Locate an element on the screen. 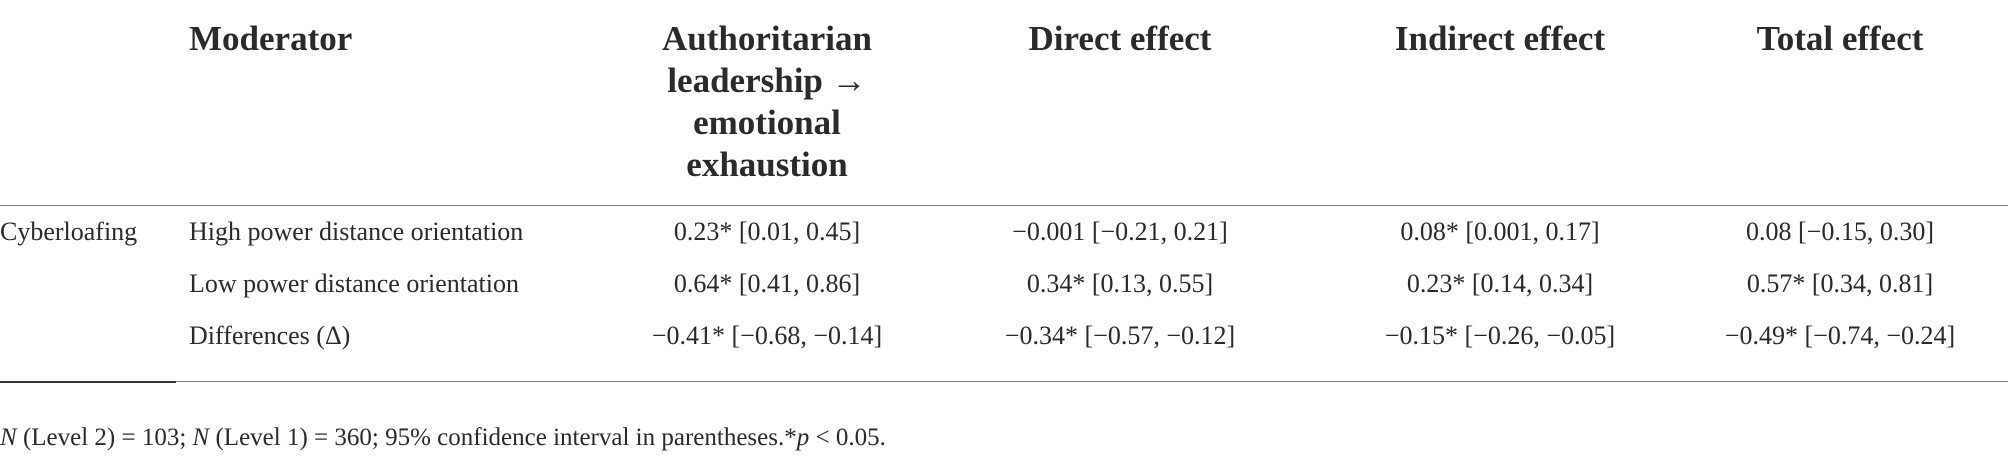 Image resolution: width=2008 pixels, height=460 pixels. row-direct-value: −0.001 [−0.21, 0.21] is located at coordinates (1120, 231).